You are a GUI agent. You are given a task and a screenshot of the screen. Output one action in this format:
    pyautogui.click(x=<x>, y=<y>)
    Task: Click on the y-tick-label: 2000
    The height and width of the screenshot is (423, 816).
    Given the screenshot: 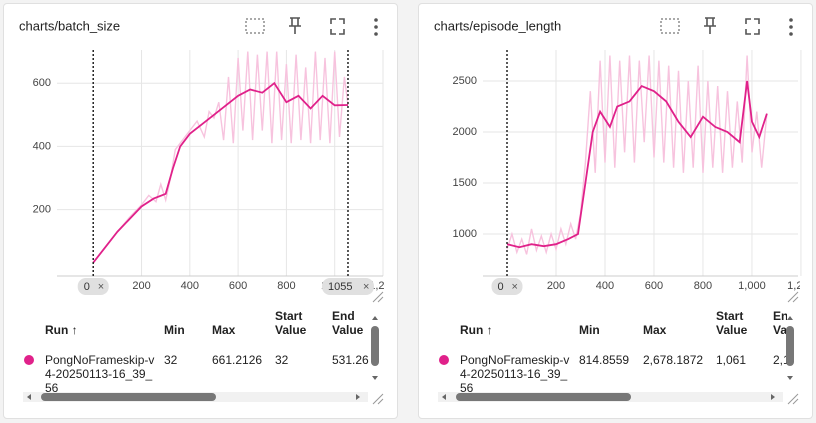 What is the action you would take?
    pyautogui.click(x=465, y=132)
    